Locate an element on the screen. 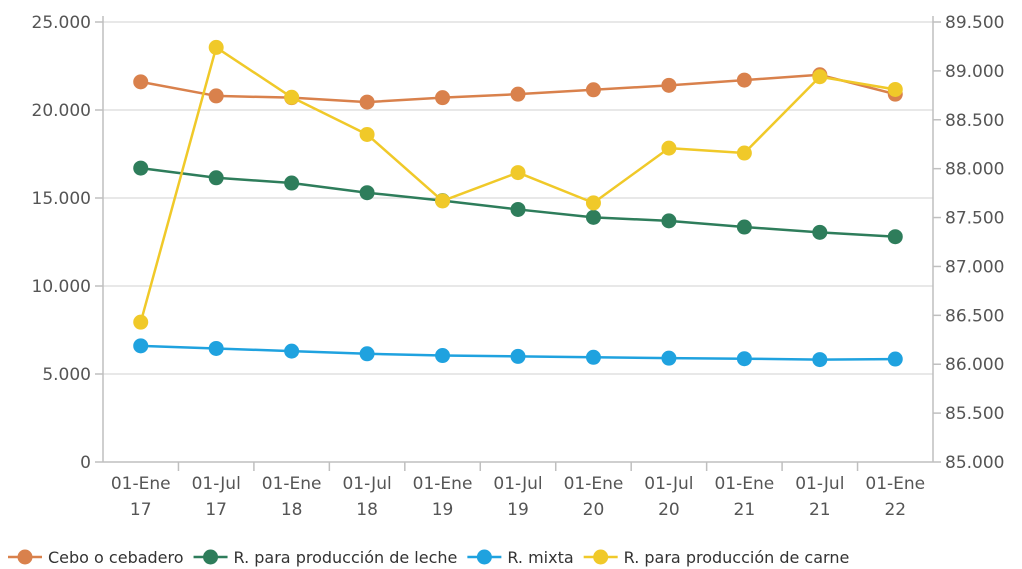 The height and width of the screenshot is (569, 1022). right-tick-label: 85.000 is located at coordinates (974, 463).